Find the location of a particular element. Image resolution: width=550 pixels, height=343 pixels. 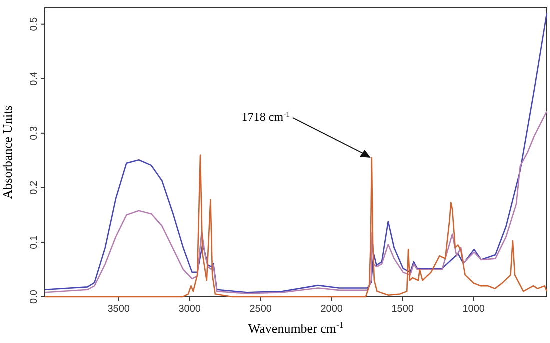

x-tick-label: 1000 is located at coordinates (474, 309).